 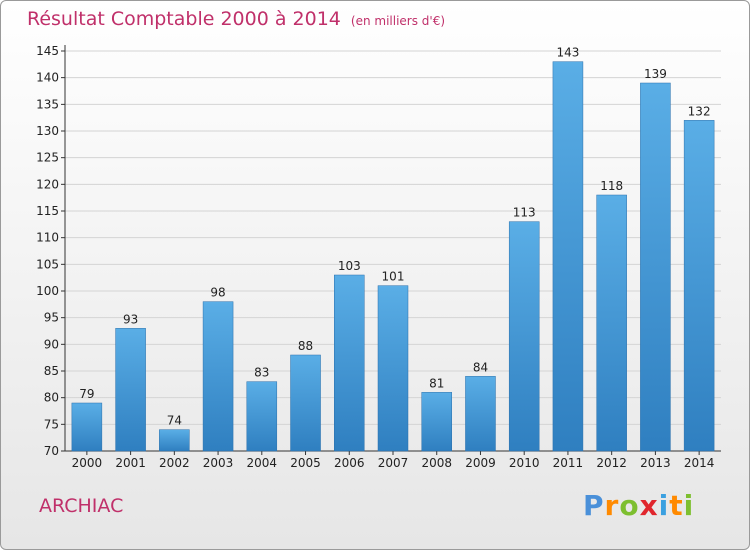 What do you see at coordinates (655, 74) in the screenshot?
I see `data-label: 139` at bounding box center [655, 74].